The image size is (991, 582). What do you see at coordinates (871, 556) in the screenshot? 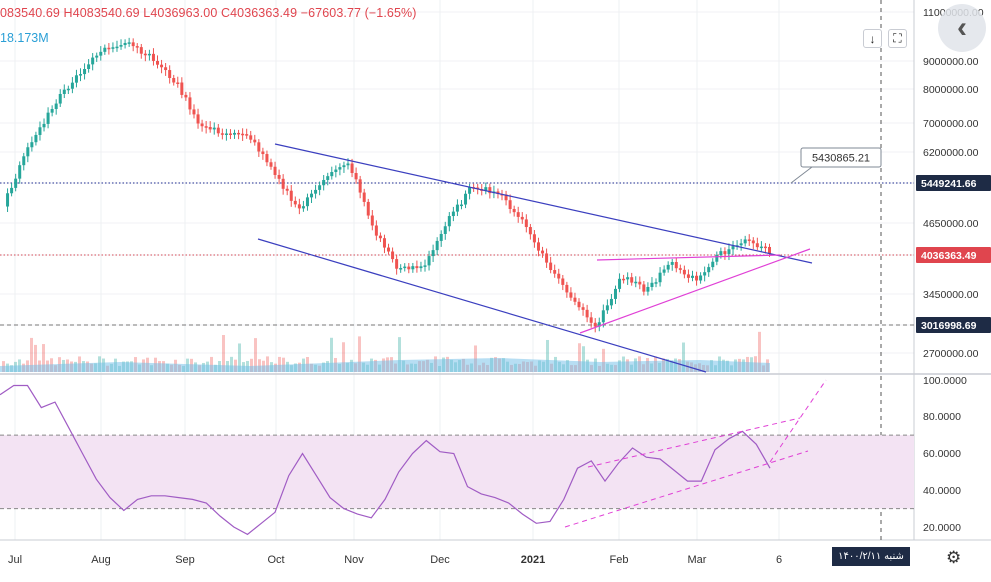
I see `persian-date-label: شنبه ۱۴۰۰/۲/۱۱` at bounding box center [871, 556].